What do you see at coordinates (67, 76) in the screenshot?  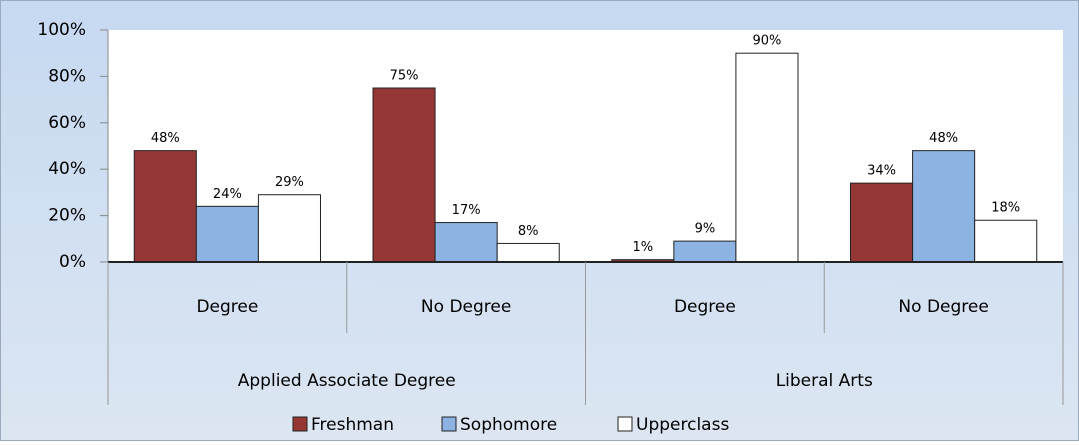 I see `y-tick-label: 80%` at bounding box center [67, 76].